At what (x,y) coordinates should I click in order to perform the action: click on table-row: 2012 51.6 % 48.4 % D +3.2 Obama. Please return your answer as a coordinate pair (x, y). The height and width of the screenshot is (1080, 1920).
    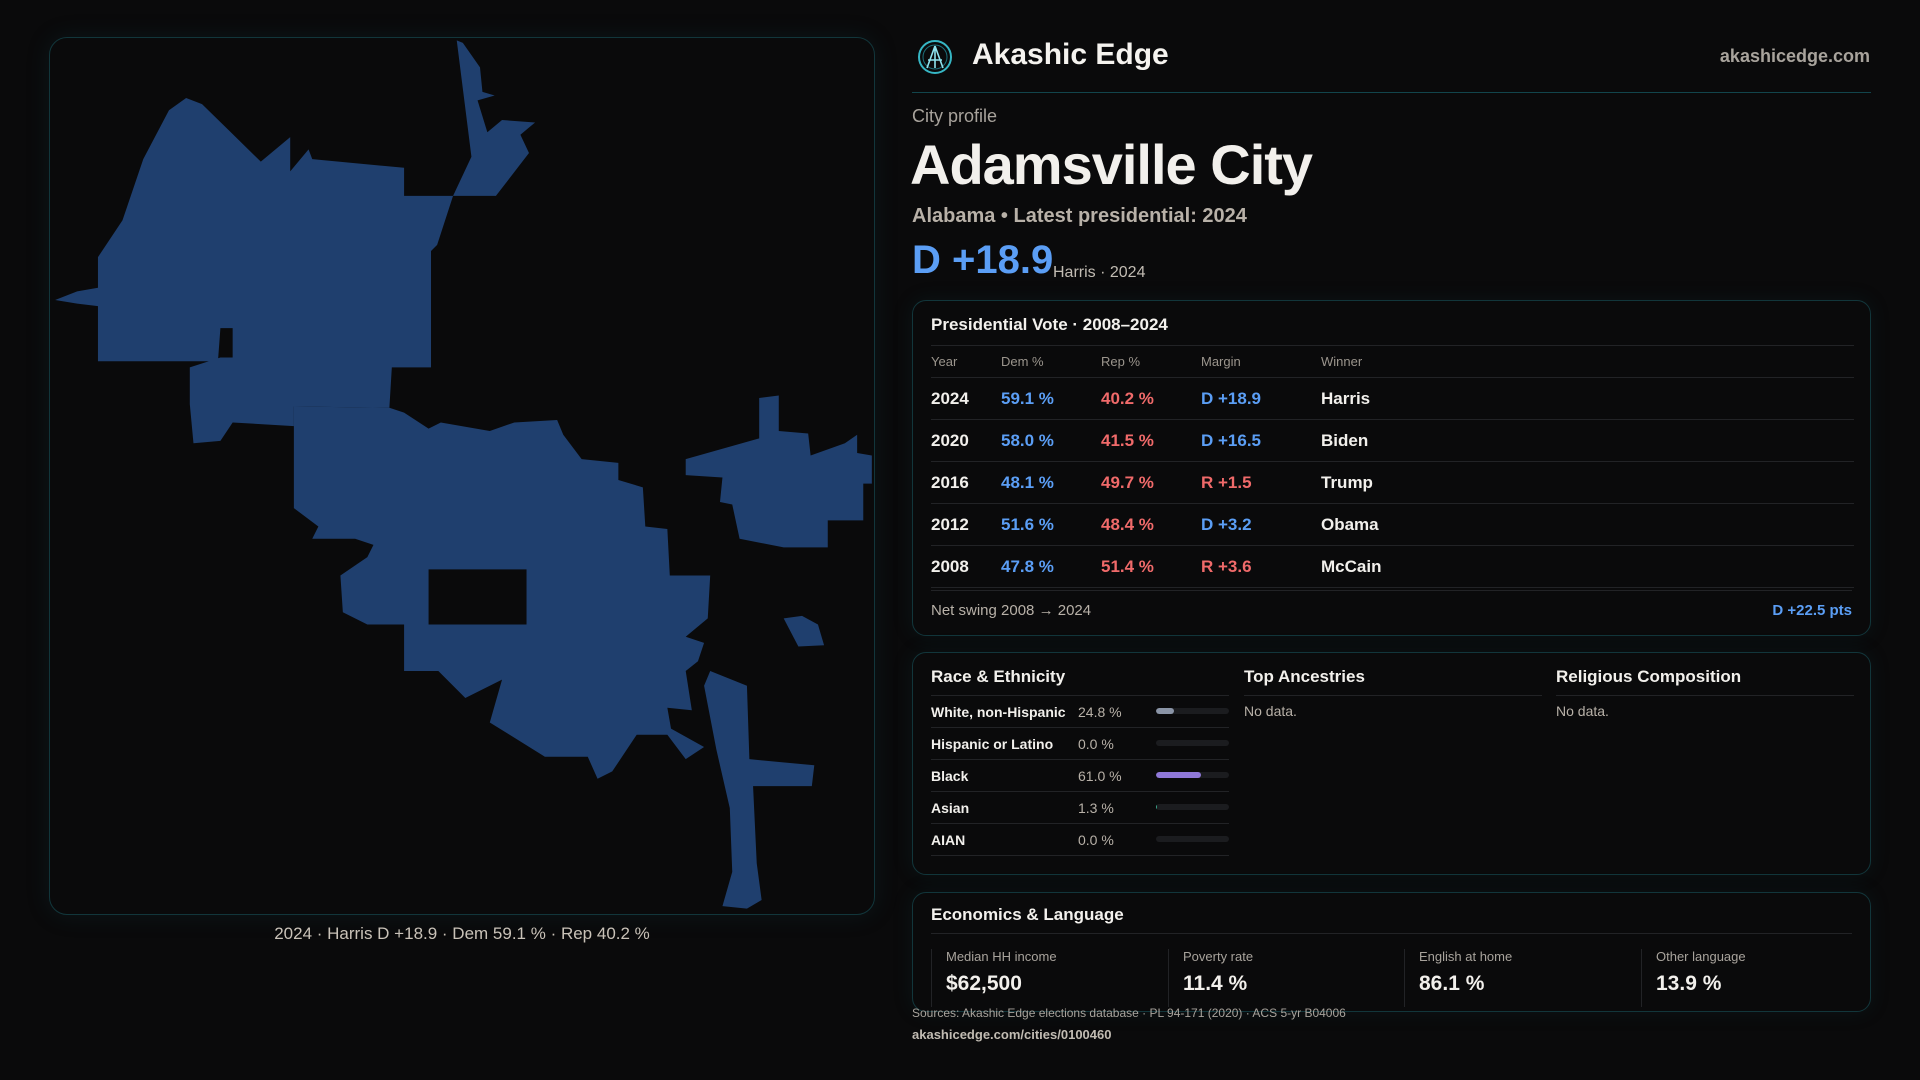
    Looking at the image, I should click on (1392, 524).